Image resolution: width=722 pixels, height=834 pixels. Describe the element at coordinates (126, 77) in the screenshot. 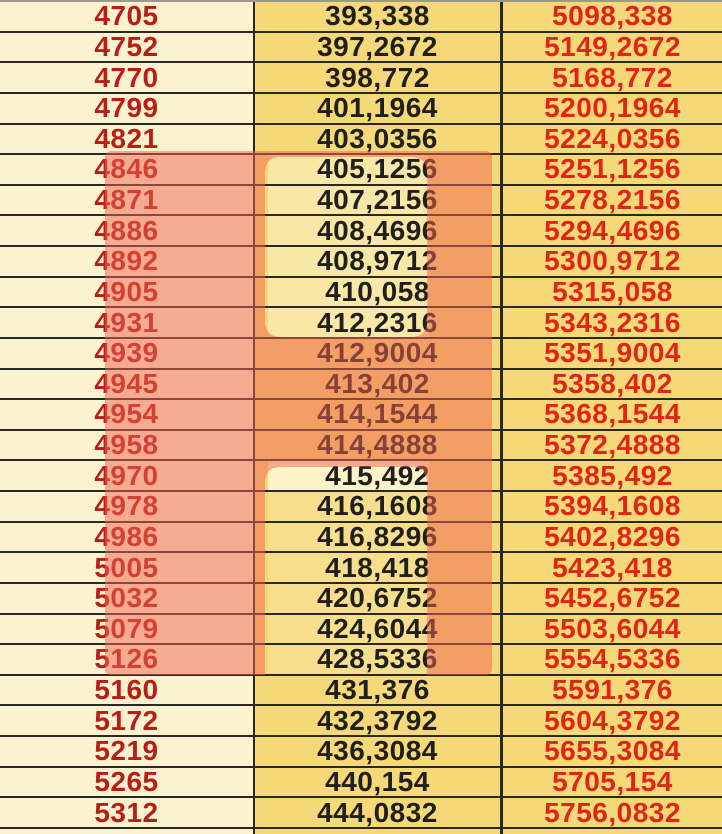

I see `cell-c1: 4770` at that location.